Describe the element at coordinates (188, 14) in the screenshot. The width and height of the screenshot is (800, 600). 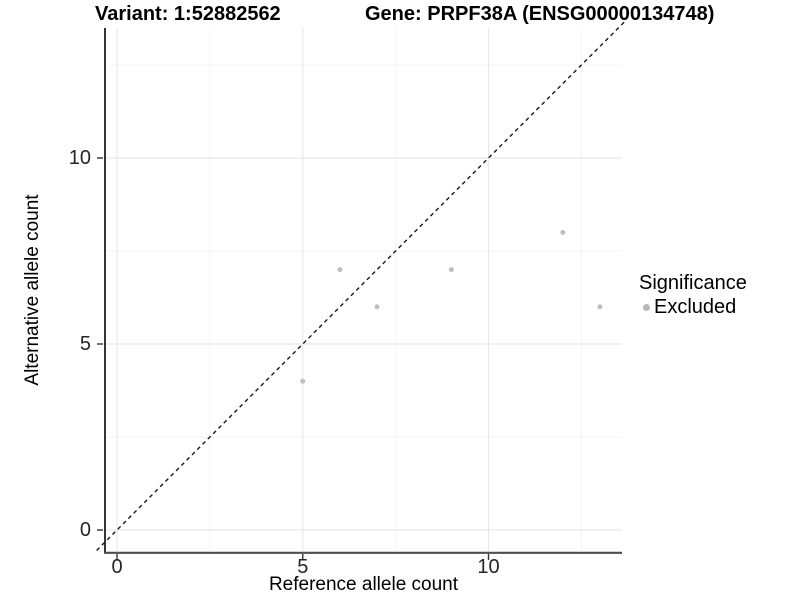
I see `plot-title-variant: Variant: 1:52882562` at that location.